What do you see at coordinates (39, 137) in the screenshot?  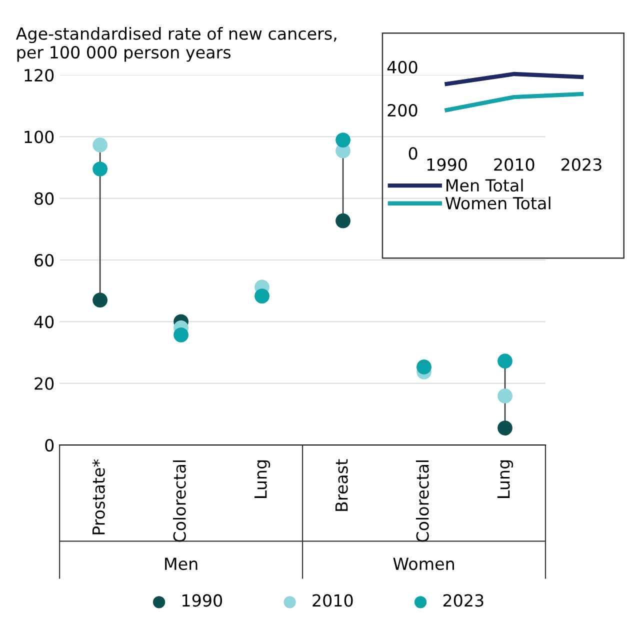 I see `y-tick-label: 100` at bounding box center [39, 137].